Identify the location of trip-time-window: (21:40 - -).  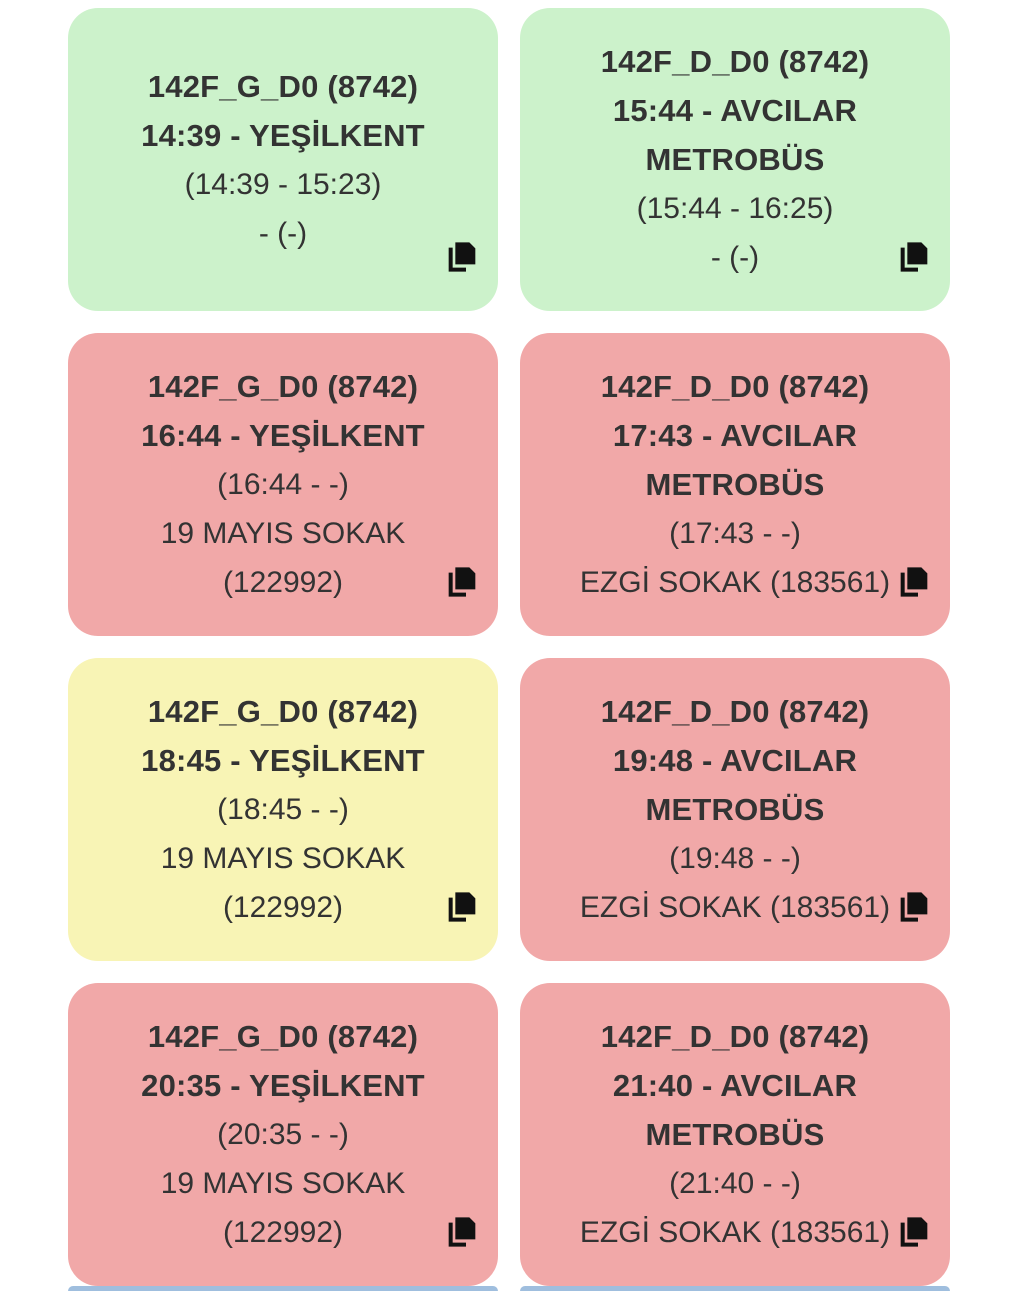
(735, 1183).